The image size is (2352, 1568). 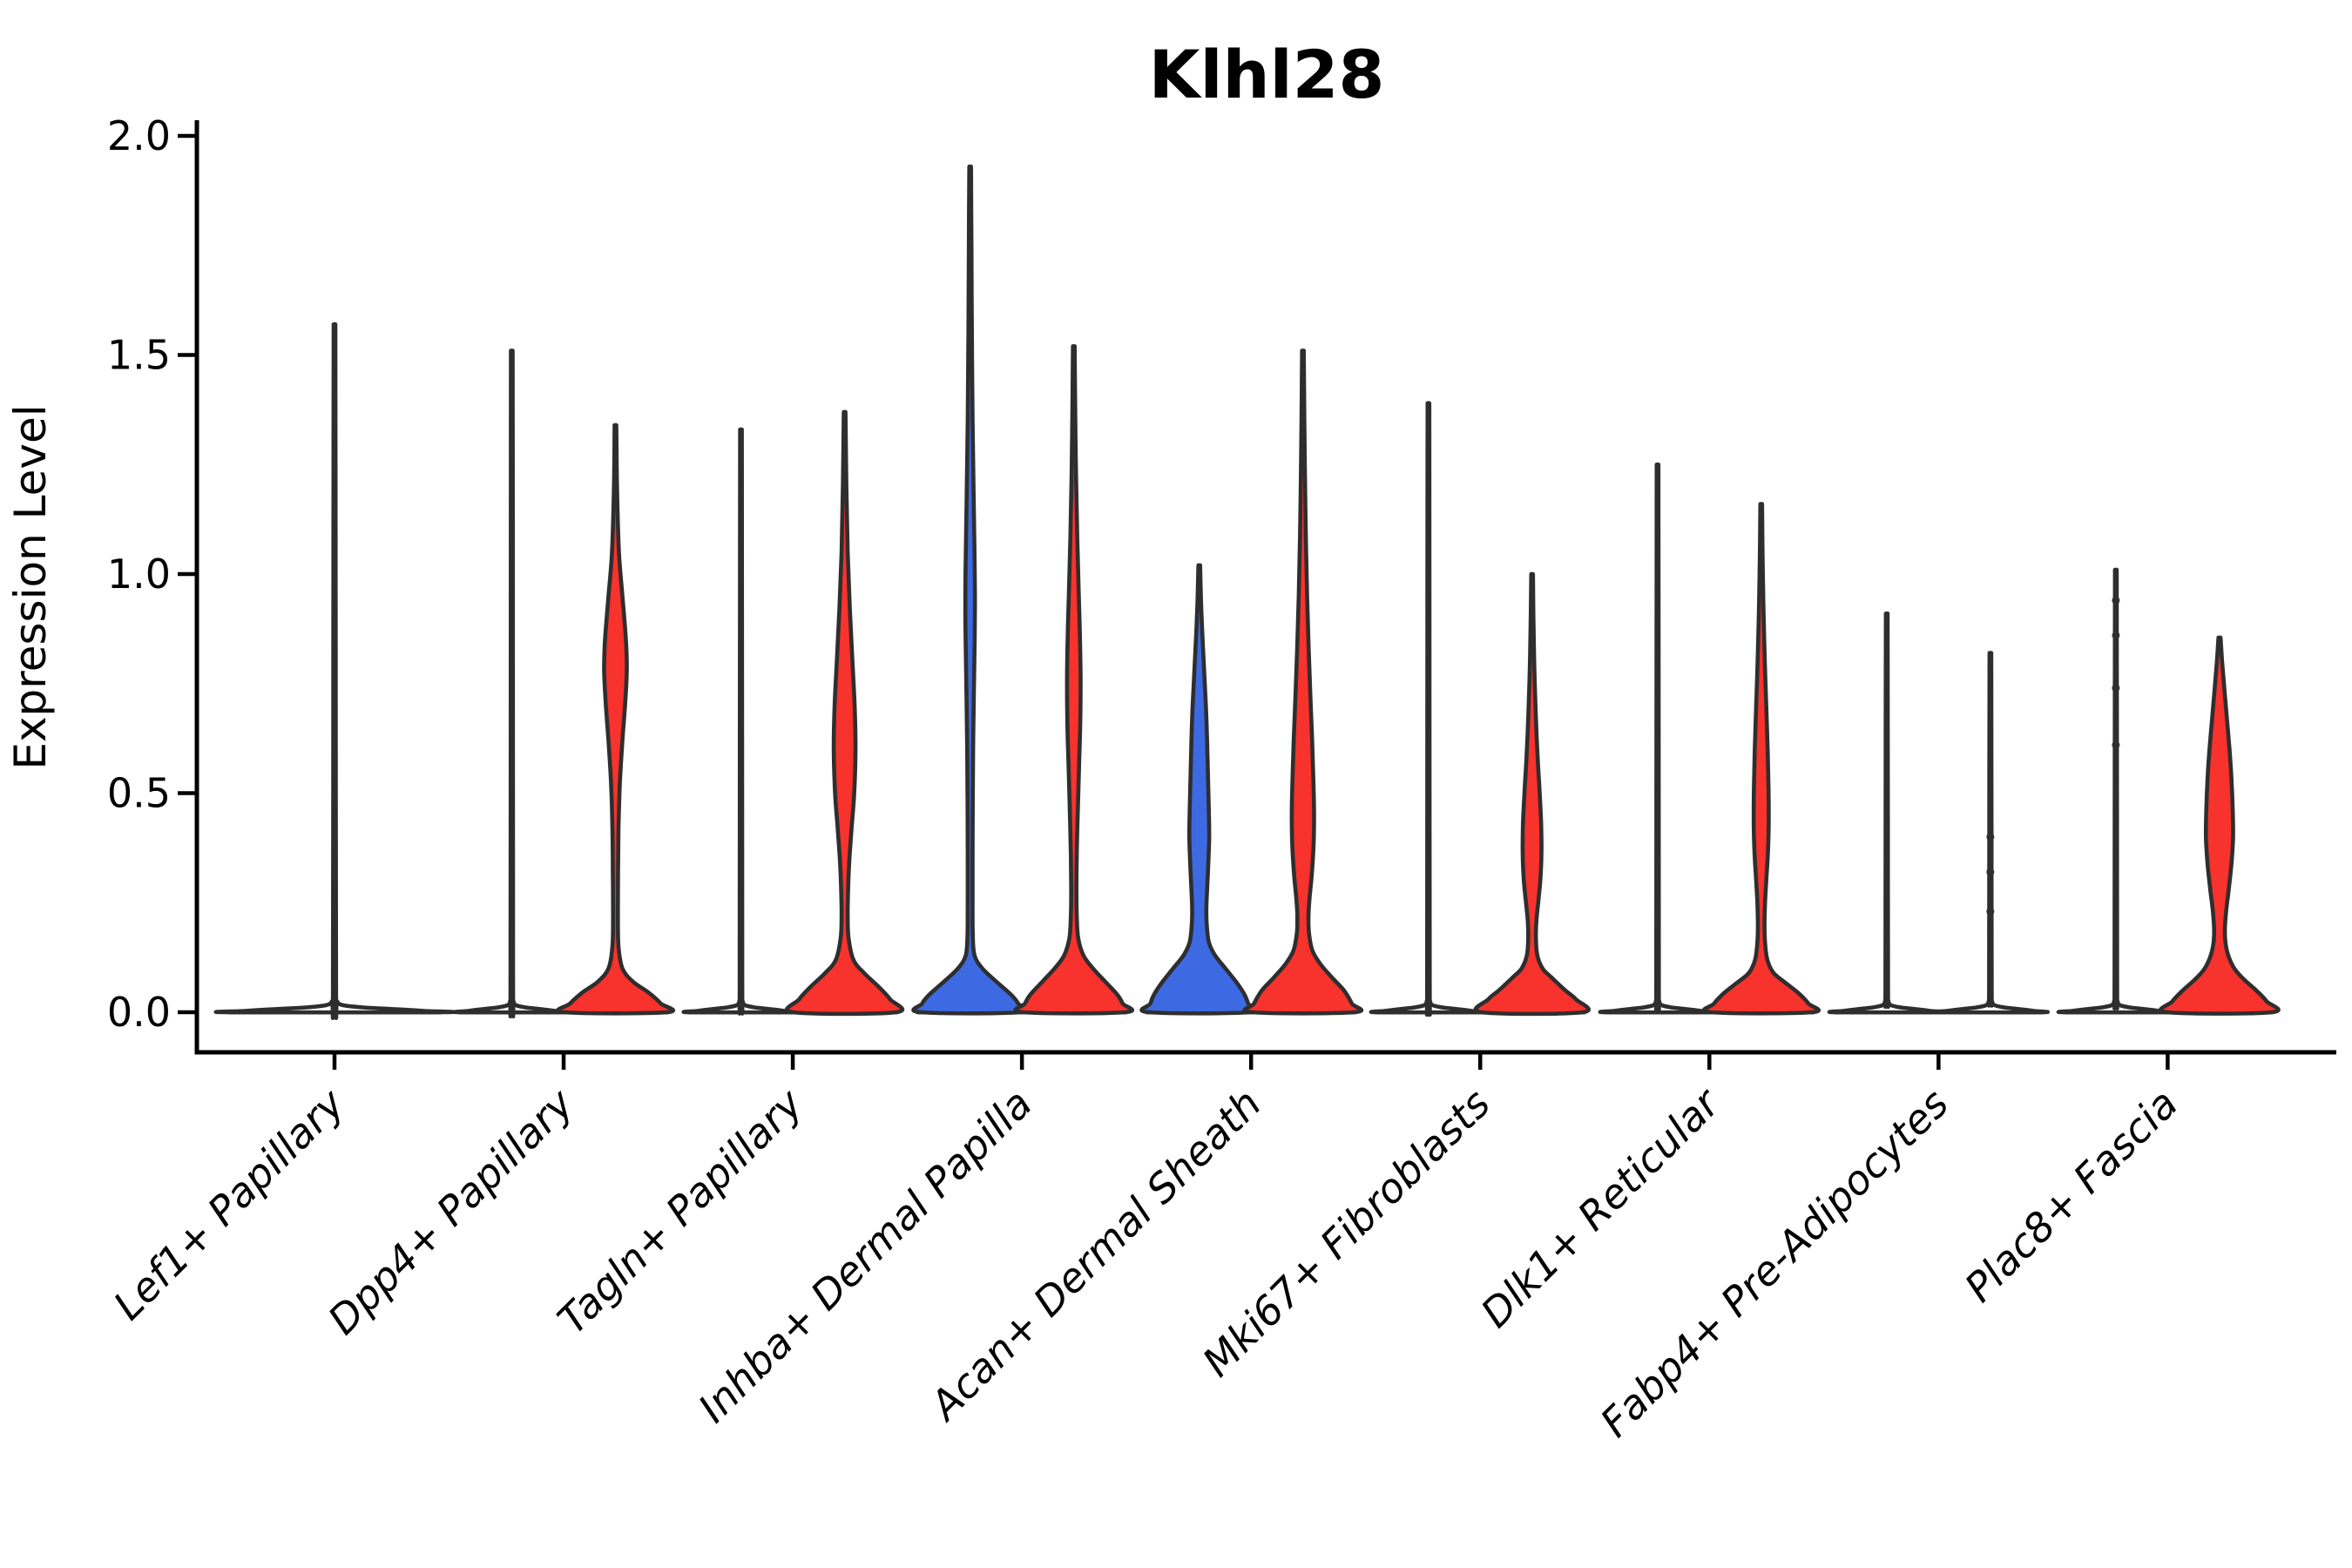 What do you see at coordinates (139, 793) in the screenshot?
I see `y-tick-label: 0.5` at bounding box center [139, 793].